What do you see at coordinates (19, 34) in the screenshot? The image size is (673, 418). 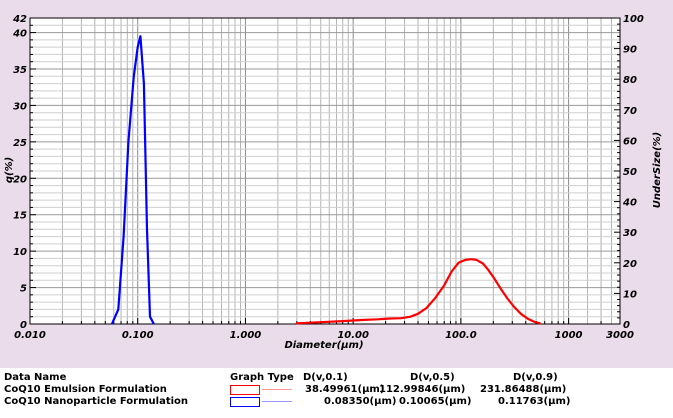 I see `y-left-tick-label: 40` at bounding box center [19, 34].